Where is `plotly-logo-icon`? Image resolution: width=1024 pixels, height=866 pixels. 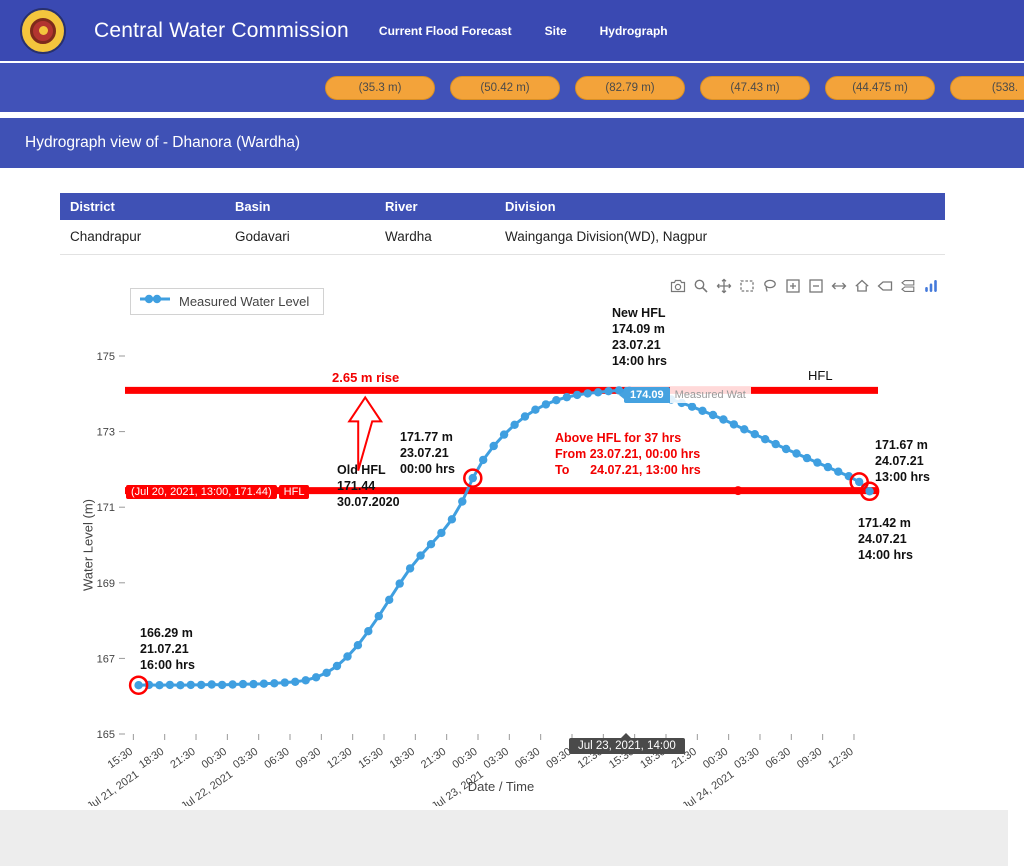 plotly-logo-icon is located at coordinates (930, 286).